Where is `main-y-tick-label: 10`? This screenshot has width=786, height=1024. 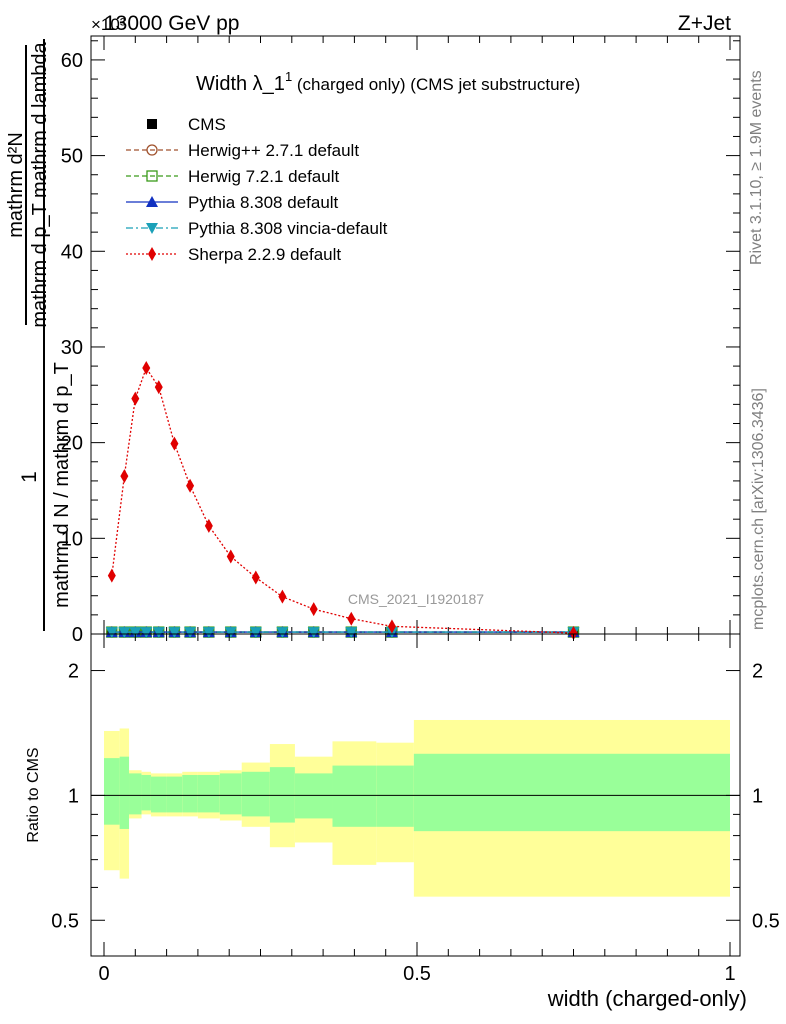
main-y-tick-label: 10 is located at coordinates (72, 539).